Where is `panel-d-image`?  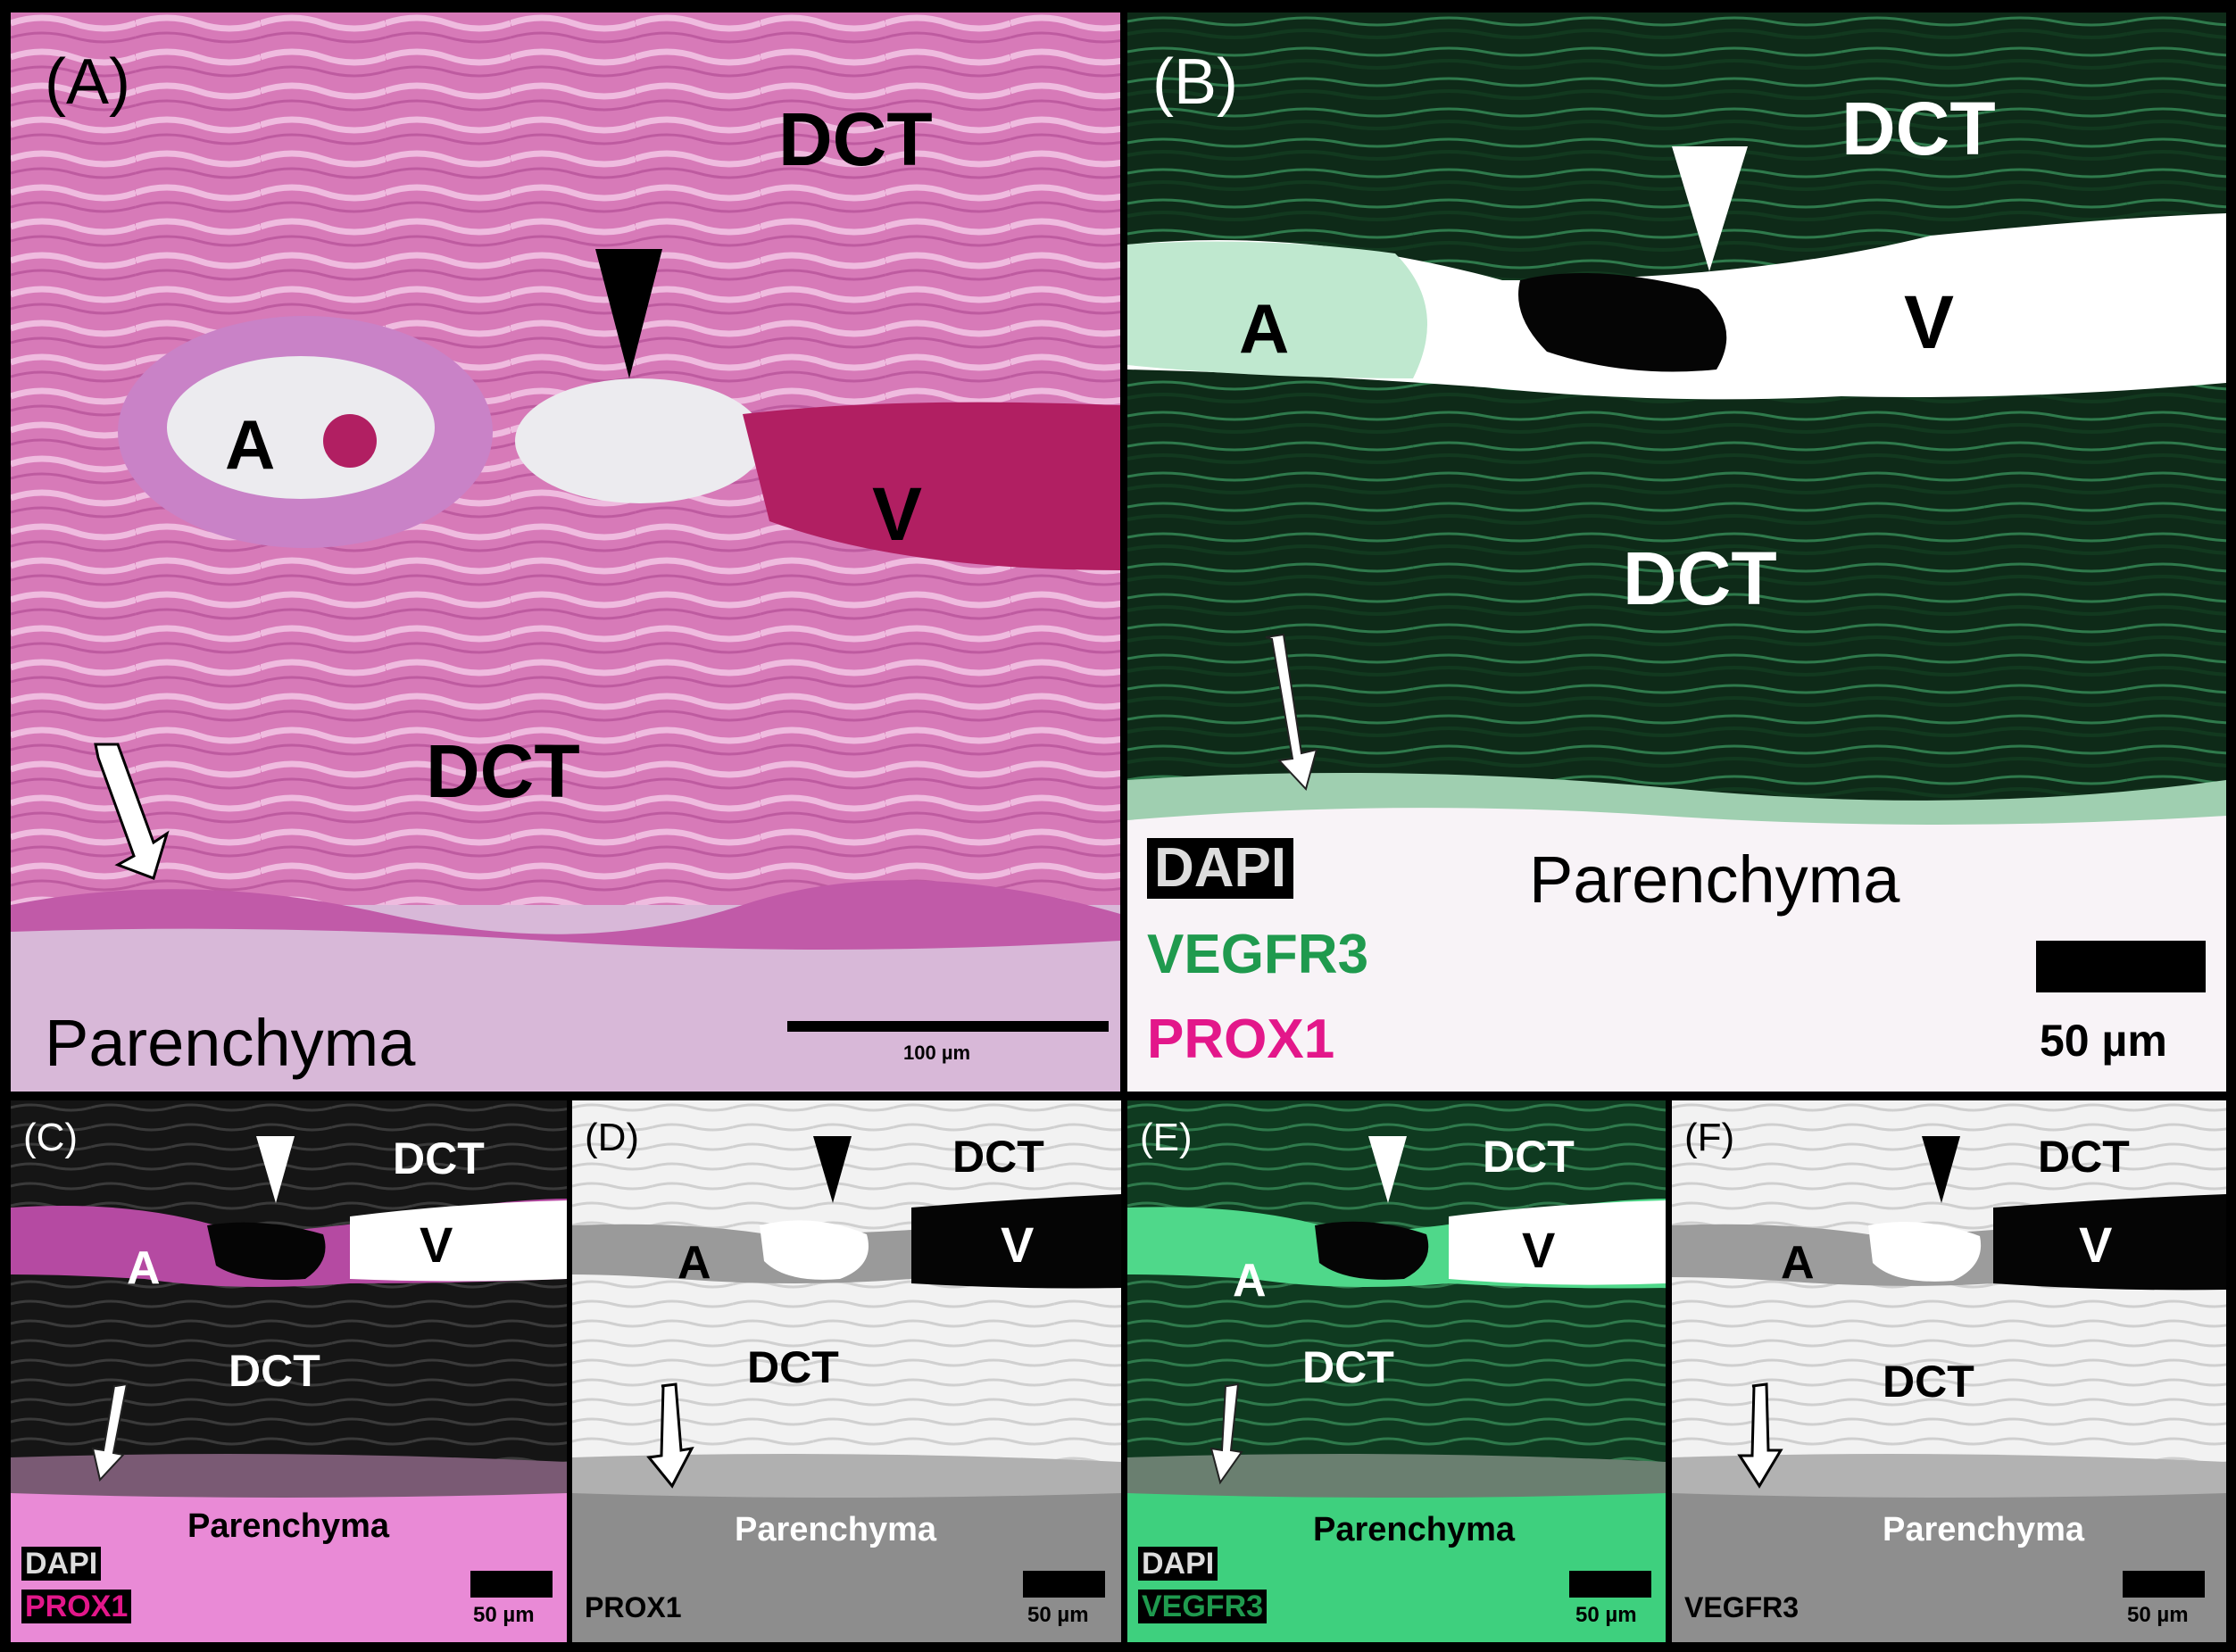
panel-d-image is located at coordinates (847, 1371).